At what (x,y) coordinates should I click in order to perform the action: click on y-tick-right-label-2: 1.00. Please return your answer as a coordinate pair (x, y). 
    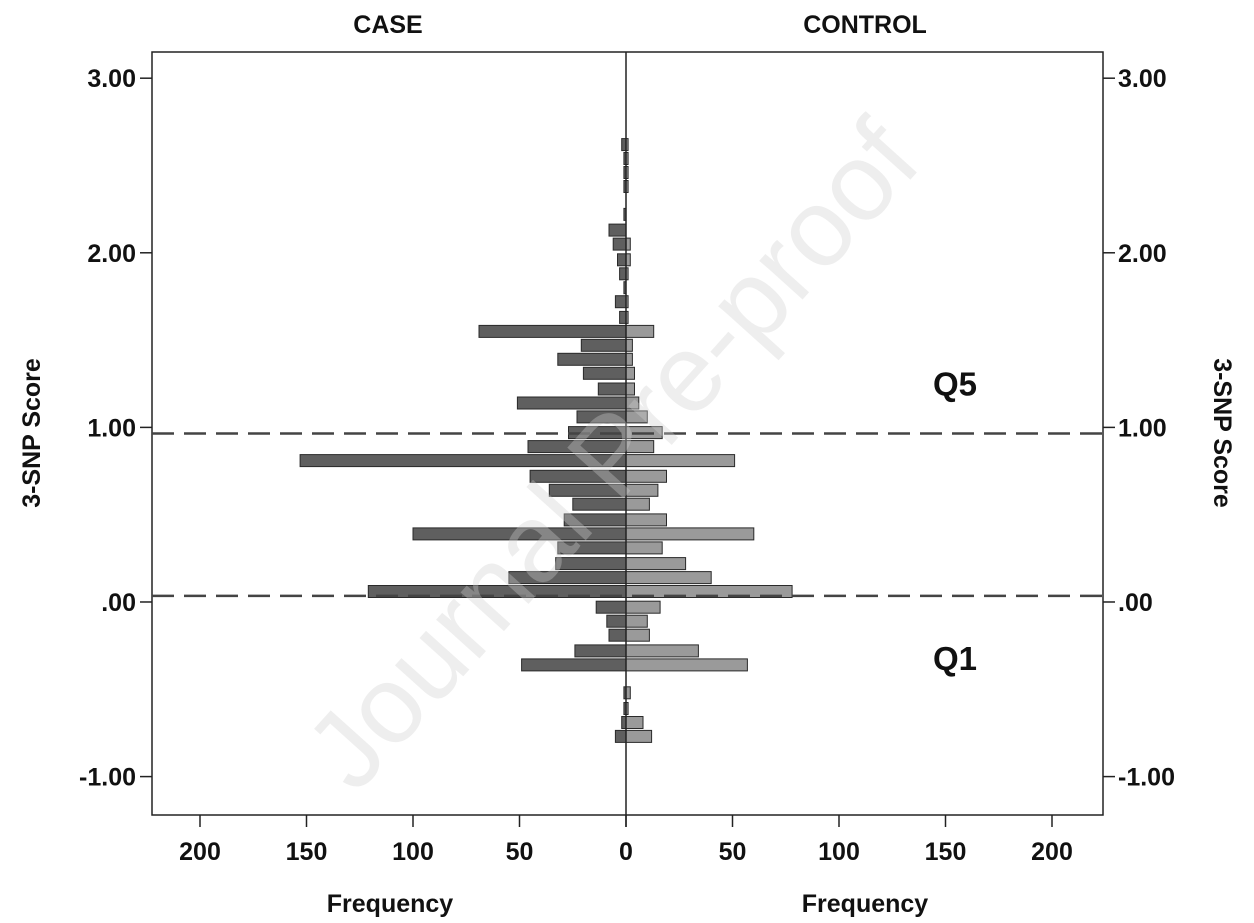
    Looking at the image, I should click on (1142, 428).